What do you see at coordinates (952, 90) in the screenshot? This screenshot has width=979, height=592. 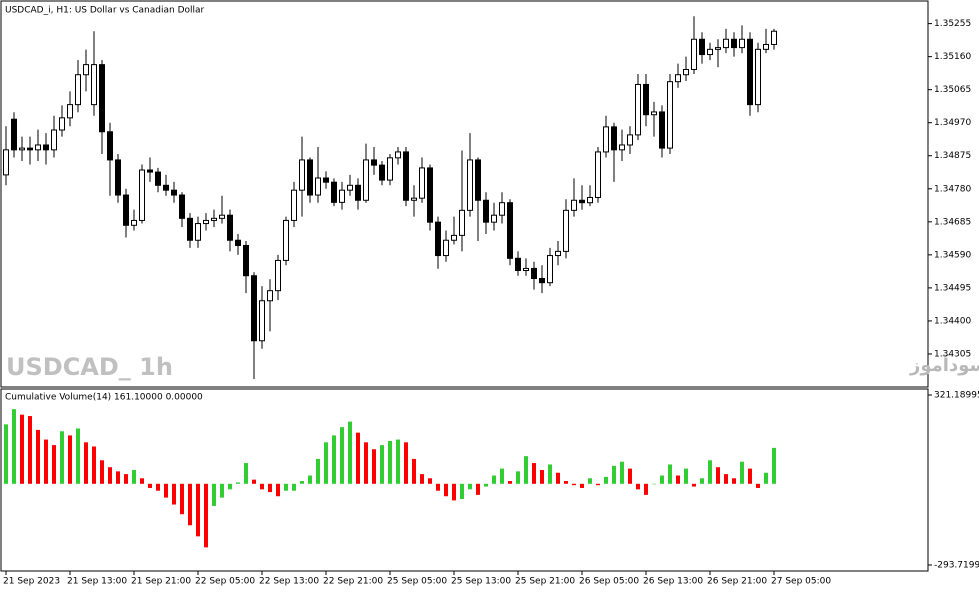 I see `y-tick-label: 1.35065` at bounding box center [952, 90].